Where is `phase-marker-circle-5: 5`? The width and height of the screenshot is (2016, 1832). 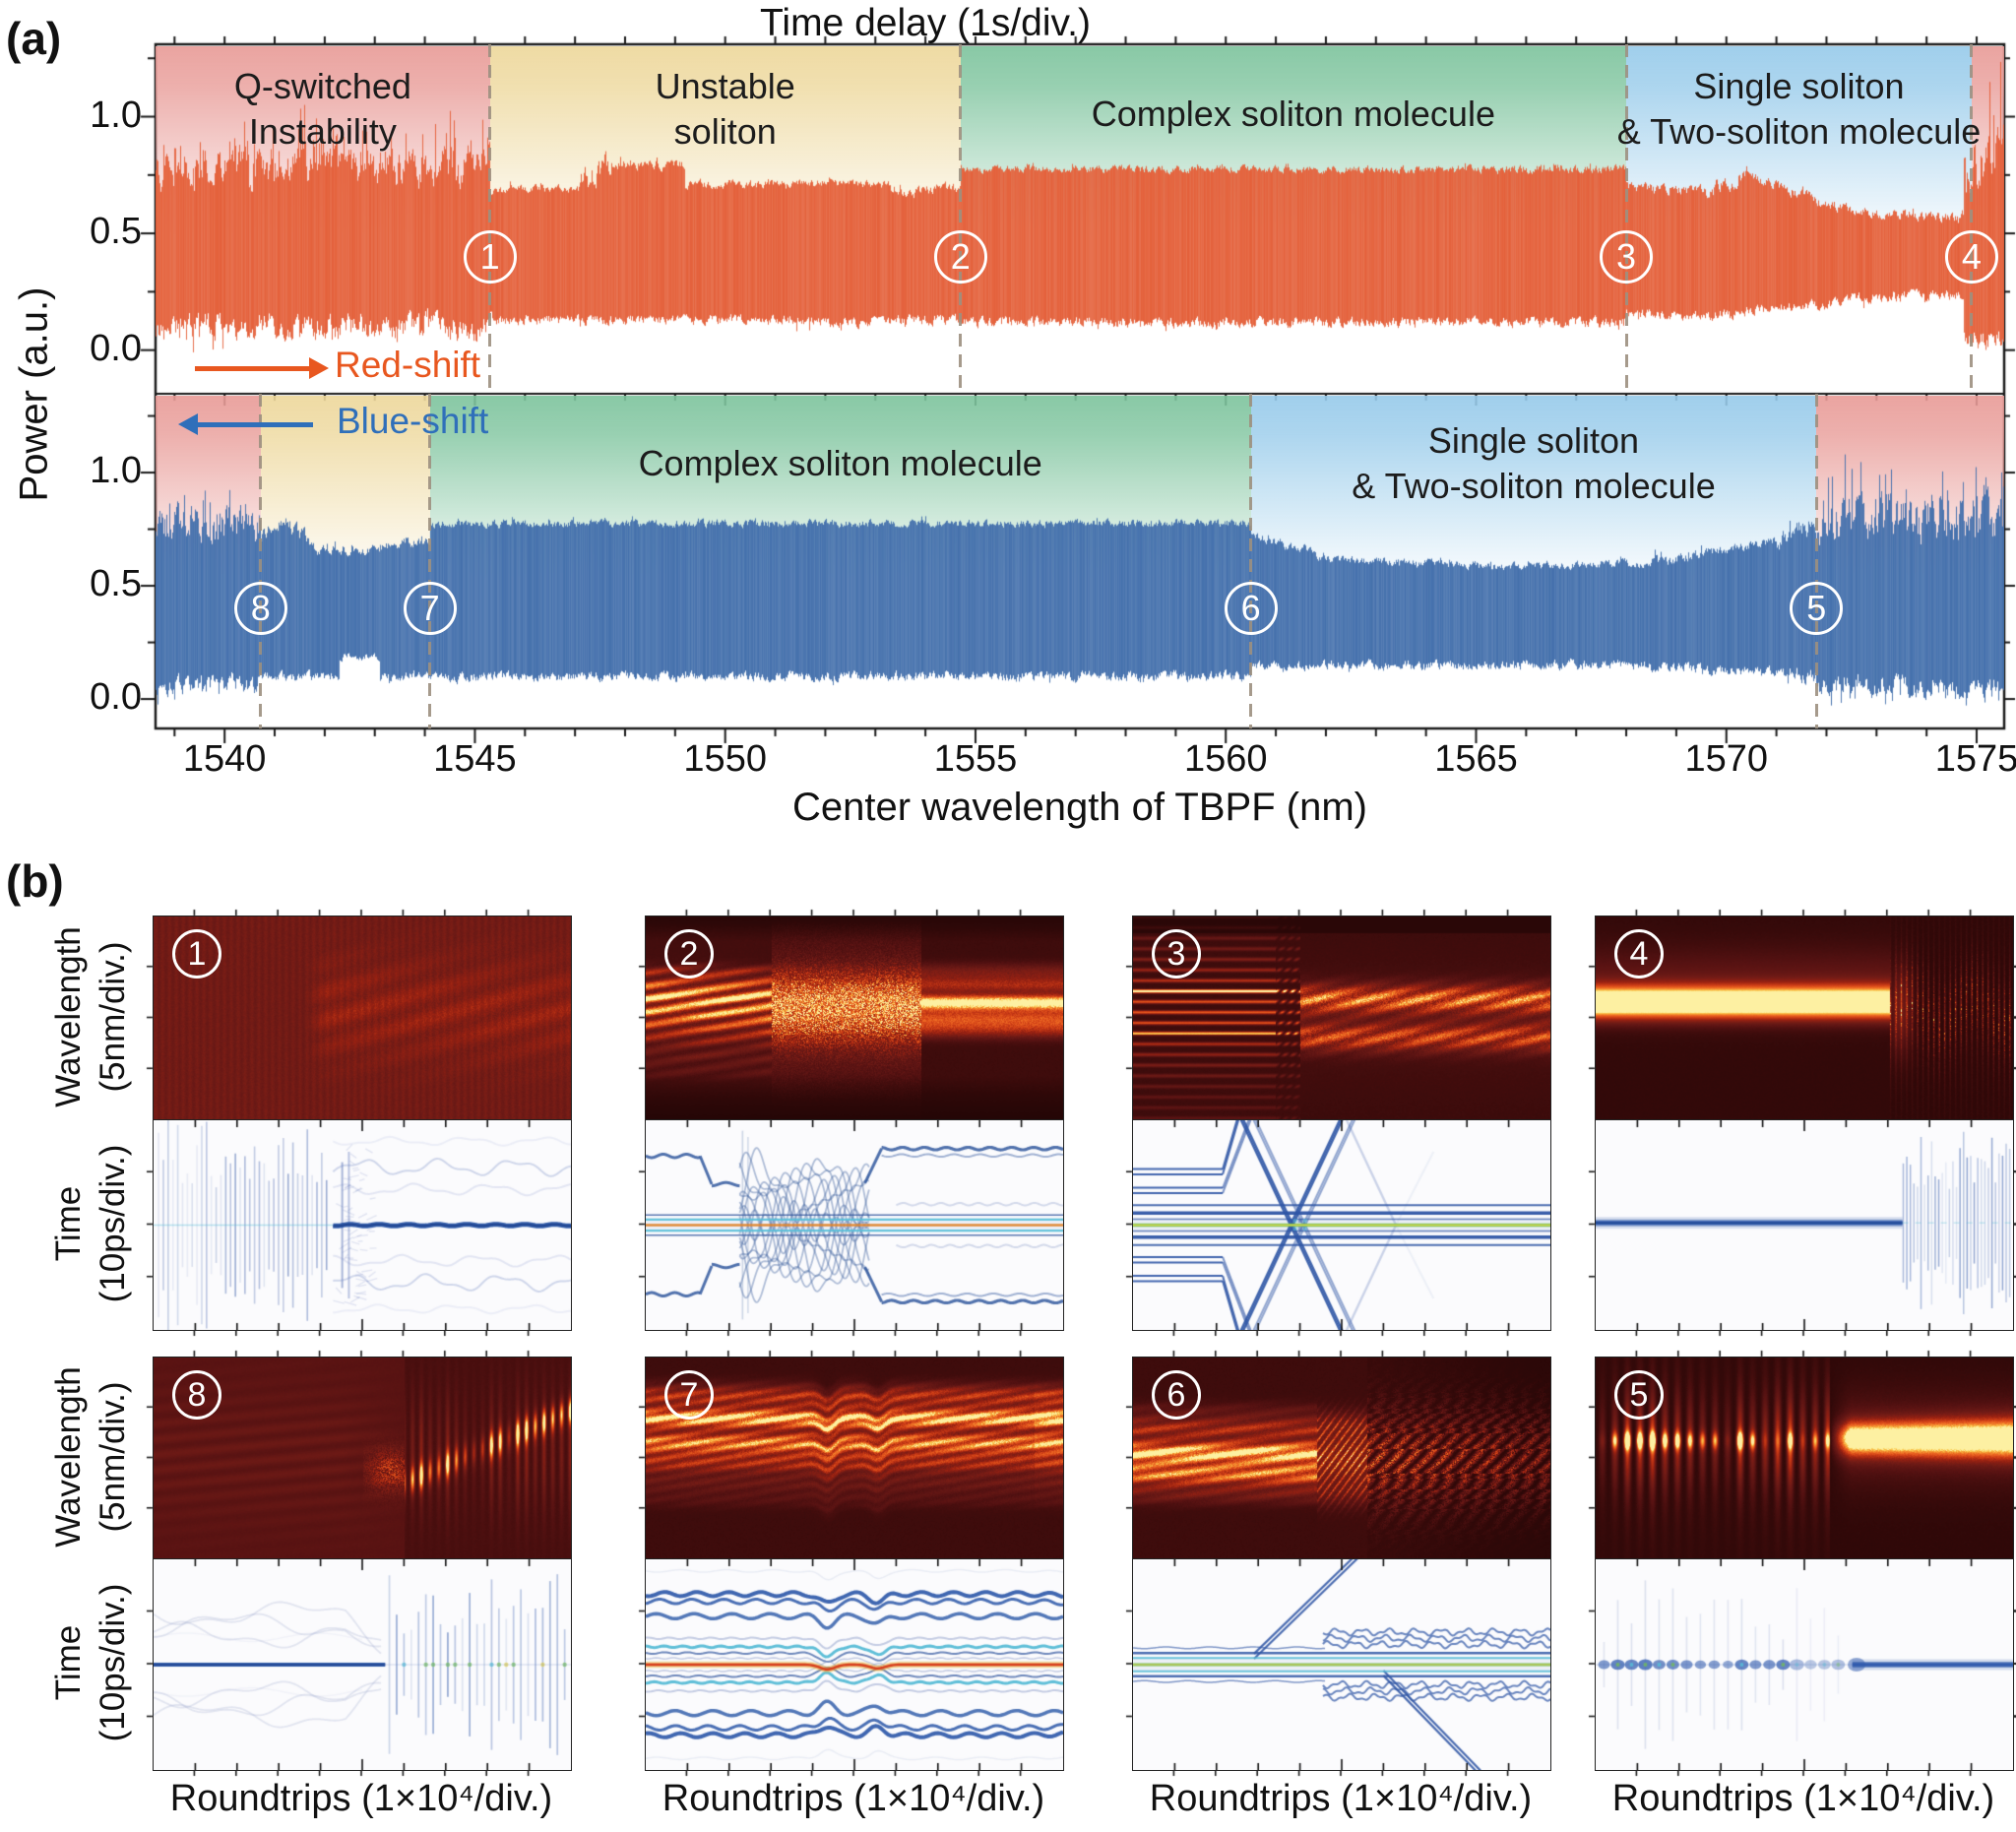 phase-marker-circle-5: 5 is located at coordinates (1639, 1395).